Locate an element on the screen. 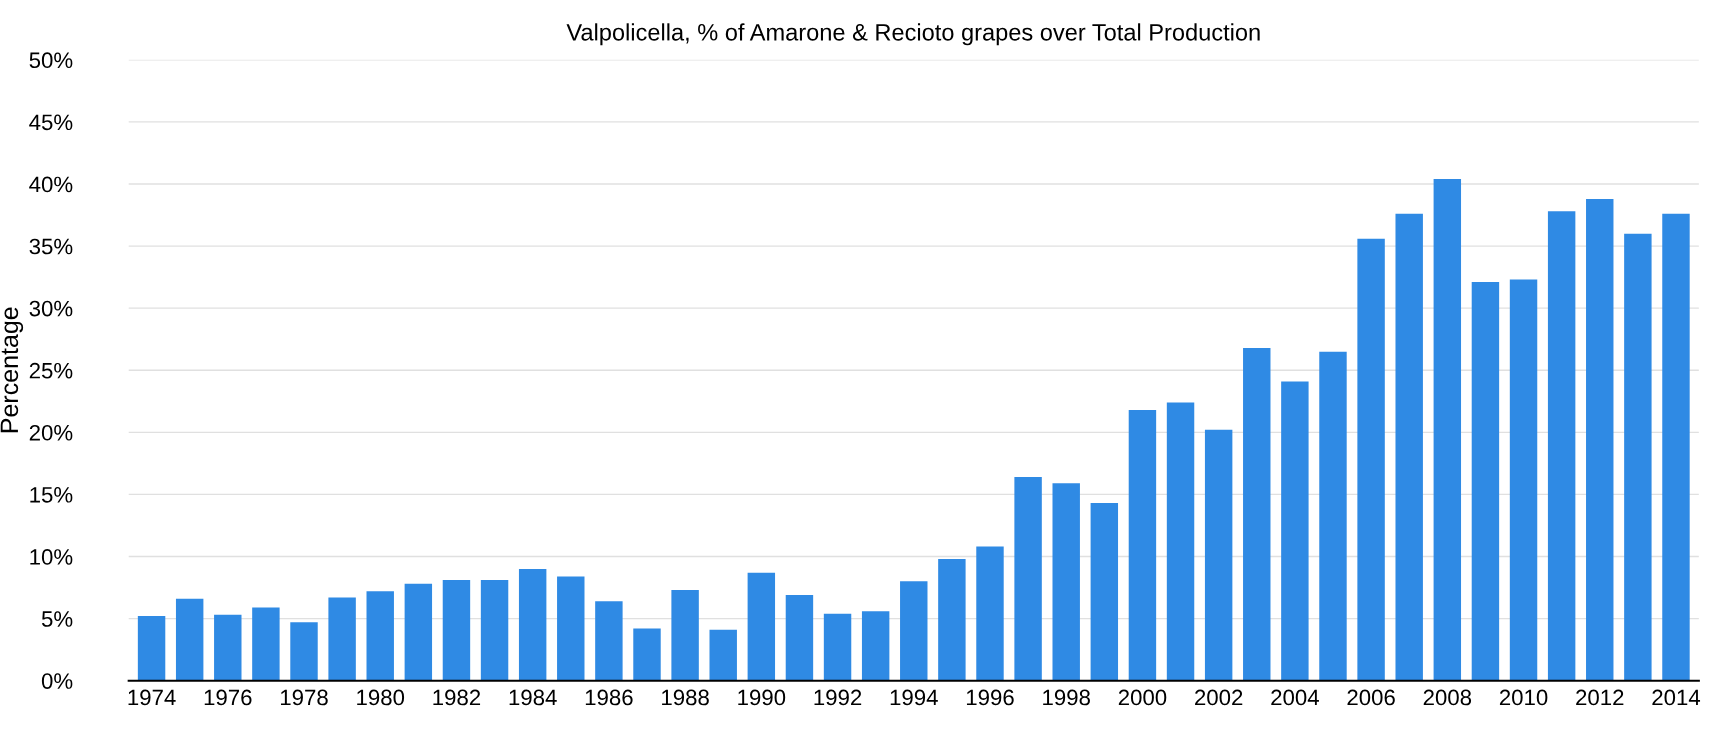  x-tick-label: 1980 is located at coordinates (381, 697).